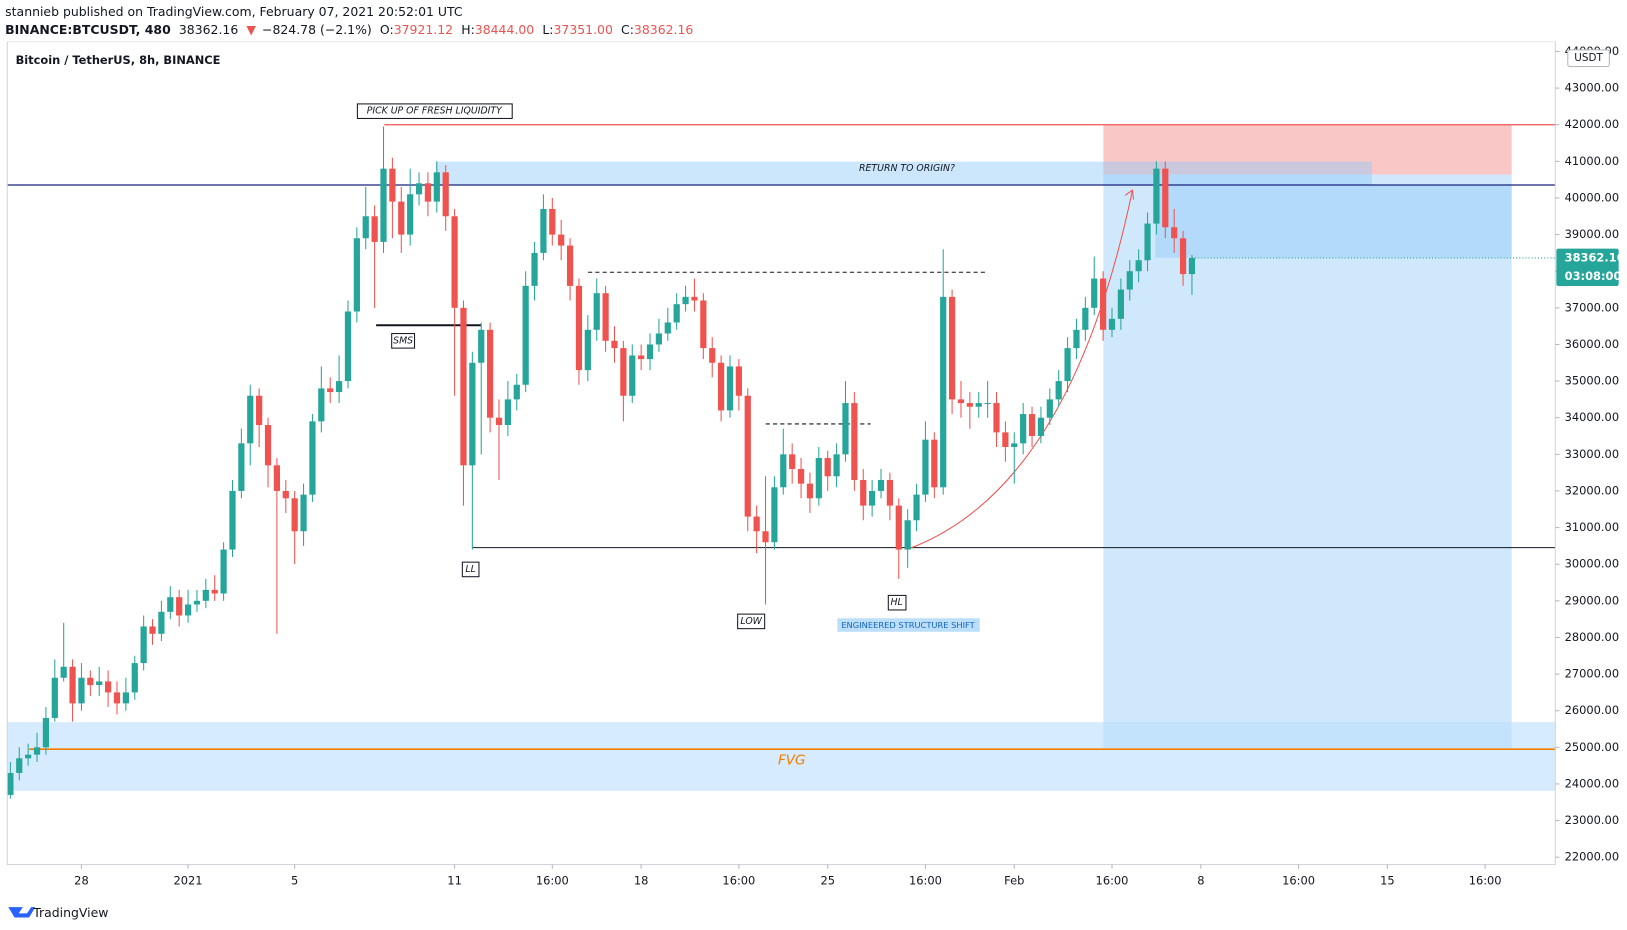  I want to click on annotation: RETURN TO ORIGIN?, so click(907, 168).